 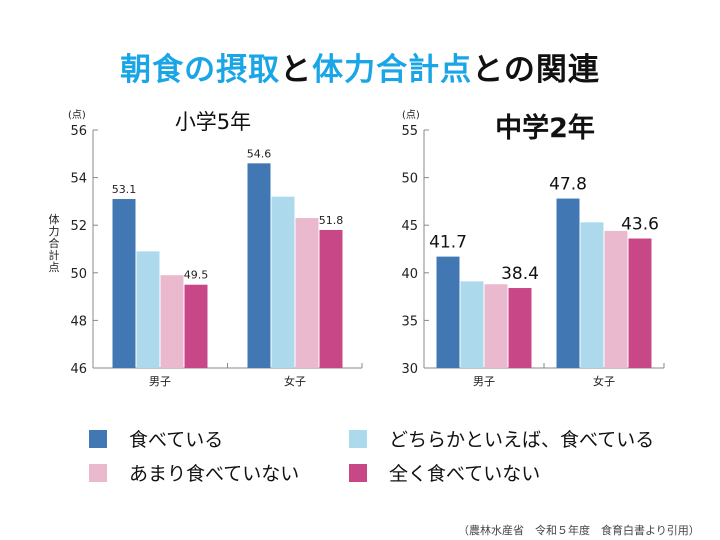 I want to click on y-tick-label: 56, so click(x=78, y=131).